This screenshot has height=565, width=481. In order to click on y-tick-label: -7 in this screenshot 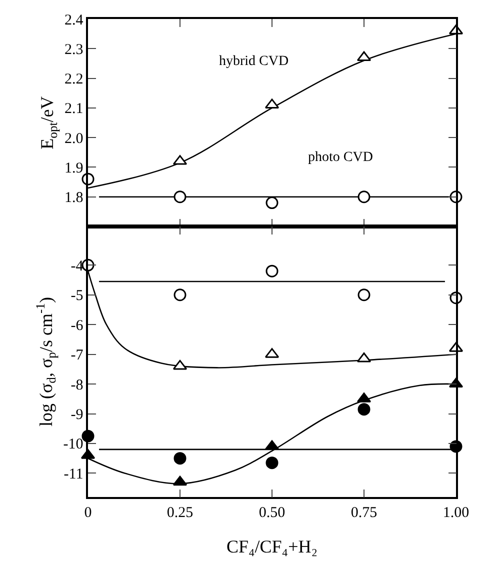, I will do `click(77, 356)`.